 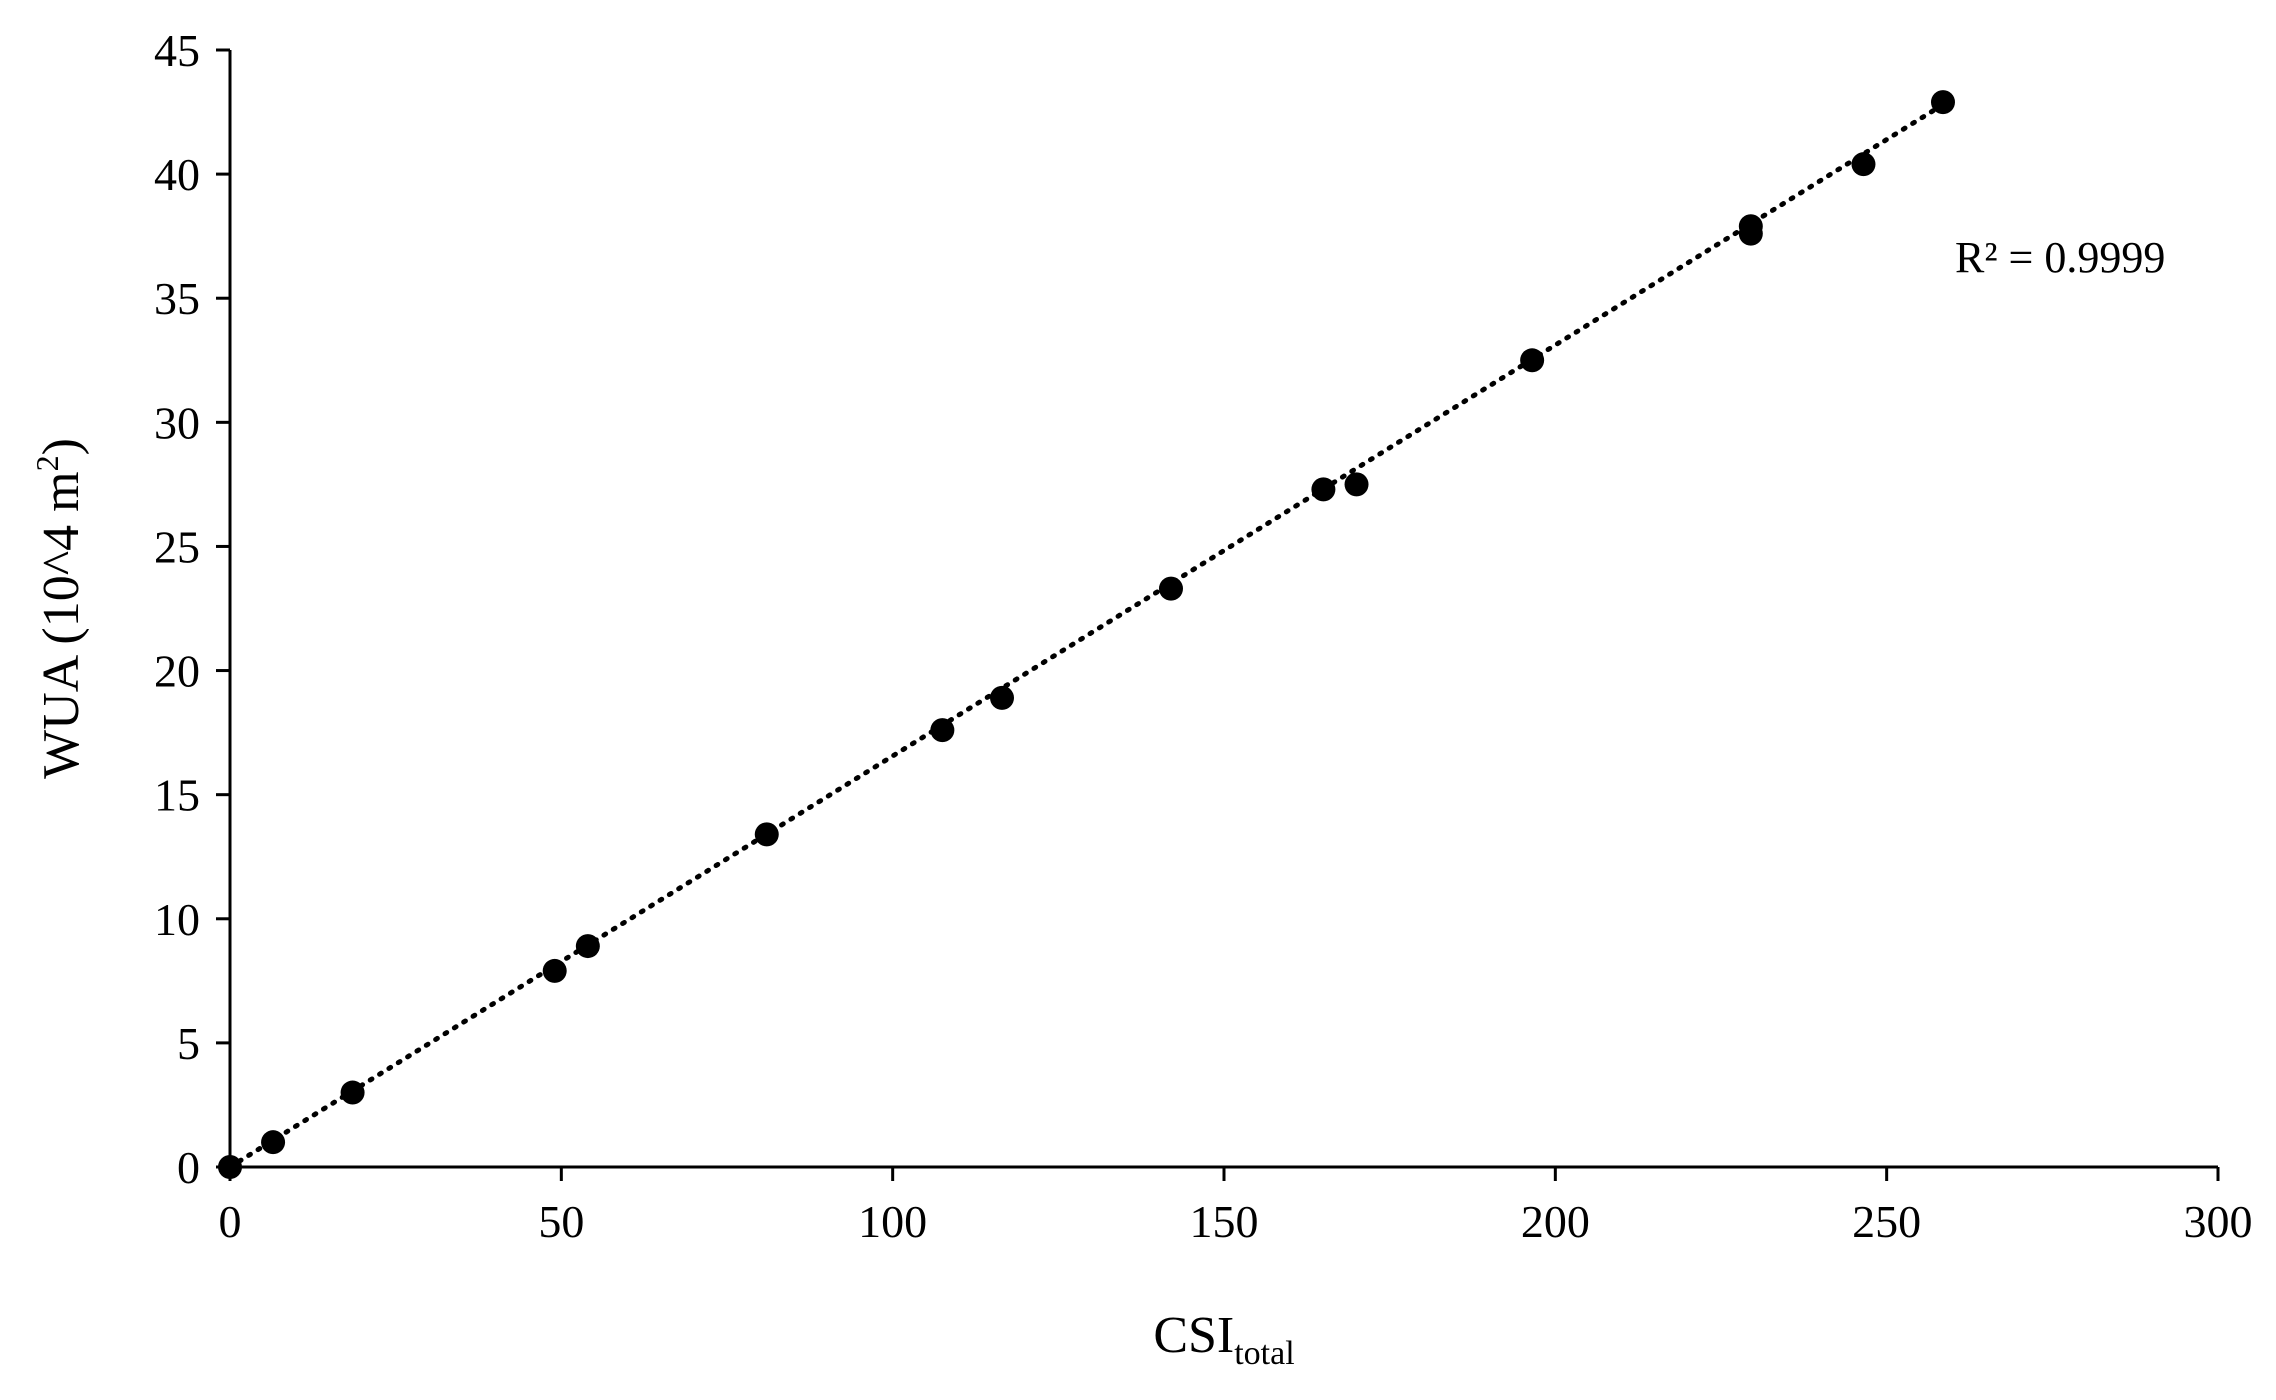 I want to click on y-tick-label: 40, so click(x=177, y=174).